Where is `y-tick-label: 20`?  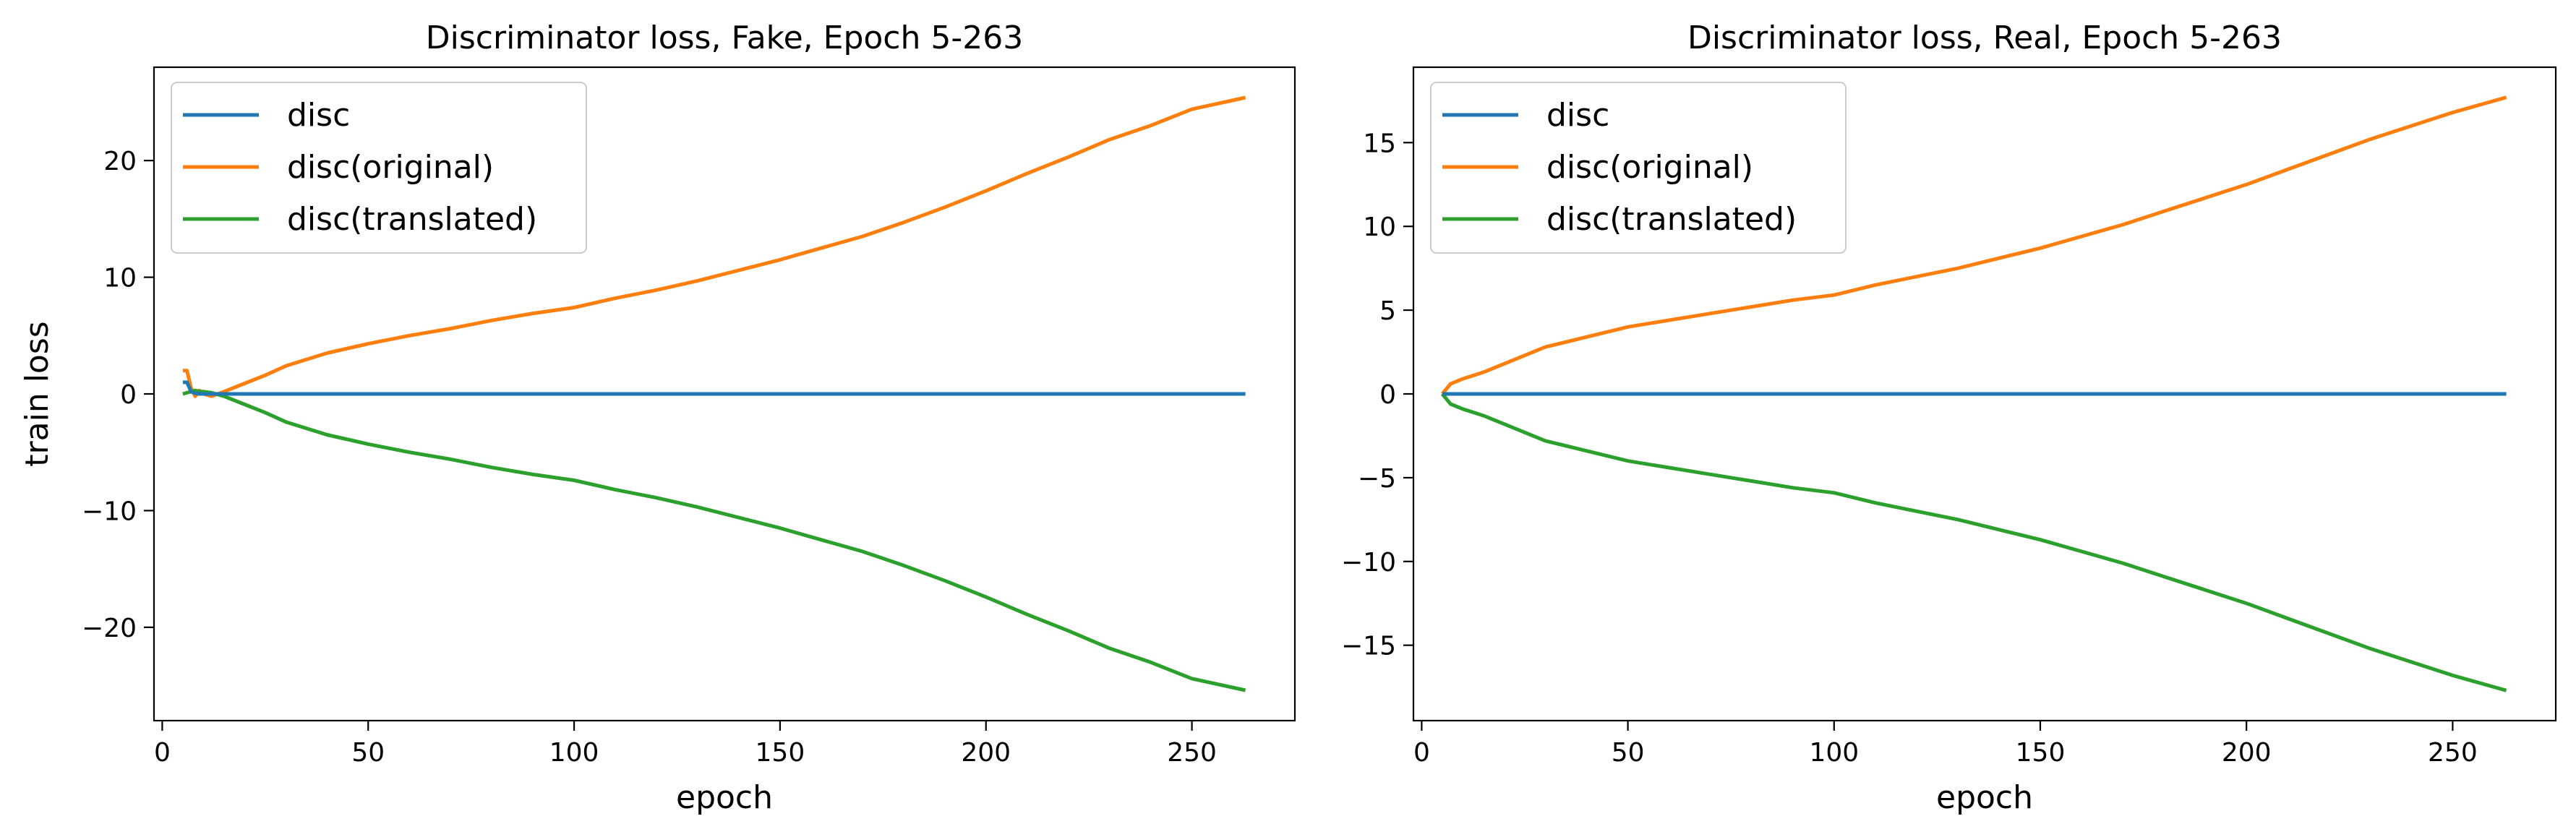 y-tick-label: 20 is located at coordinates (120, 161).